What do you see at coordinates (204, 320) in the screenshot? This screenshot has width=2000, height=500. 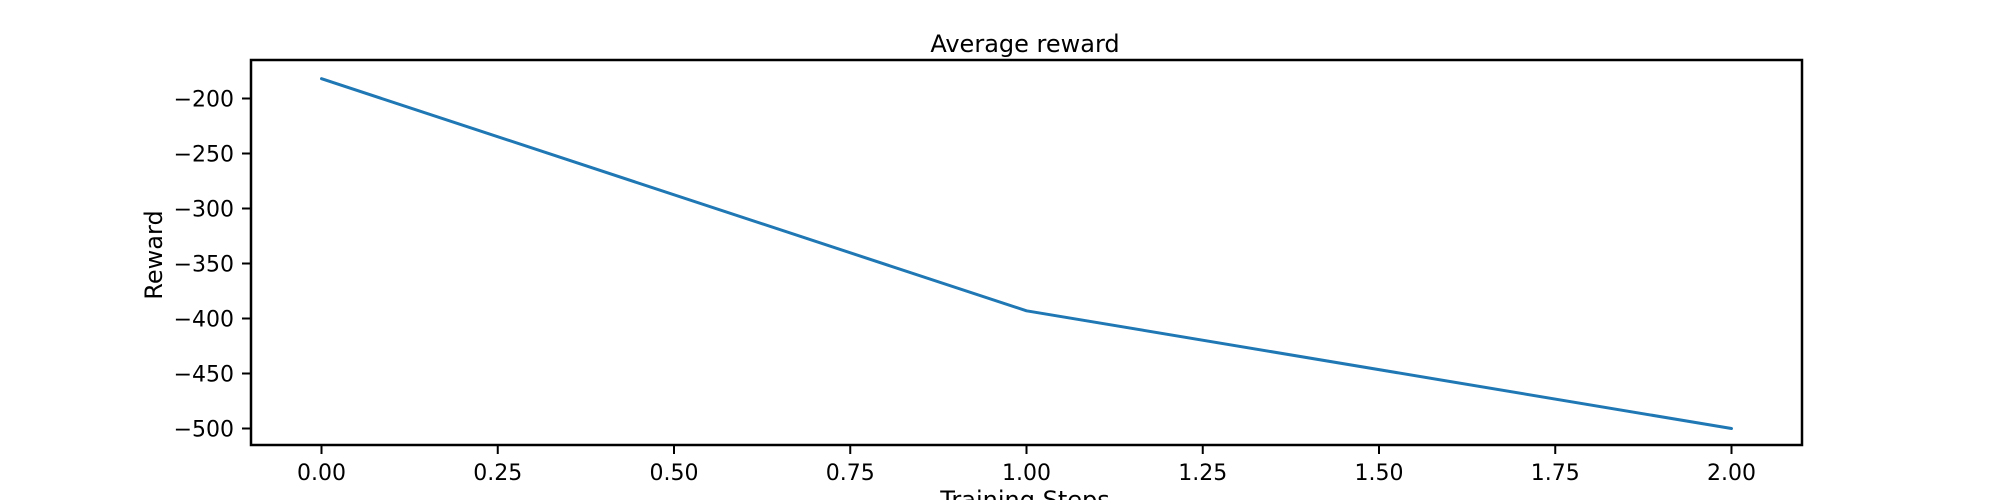 I see `y-tick-label: −400` at bounding box center [204, 320].